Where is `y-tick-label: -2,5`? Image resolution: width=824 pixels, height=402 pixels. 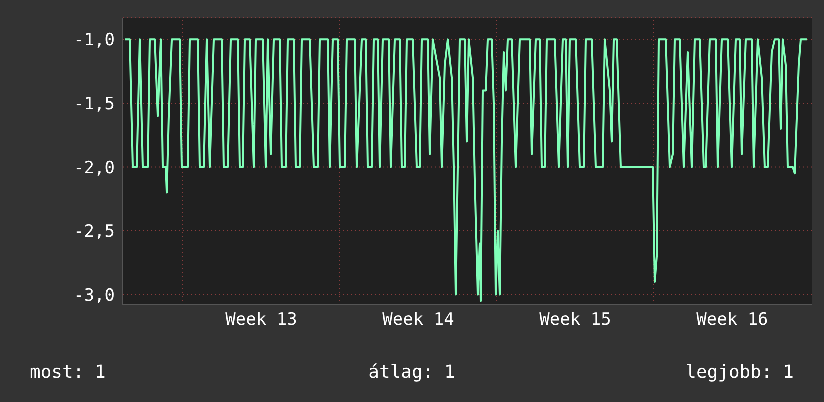
y-tick-label: -2,5 is located at coordinates (94, 232).